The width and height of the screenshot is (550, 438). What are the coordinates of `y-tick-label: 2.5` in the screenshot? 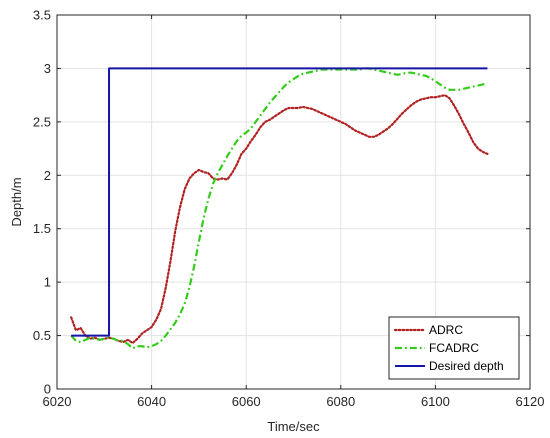 It's located at (42, 121).